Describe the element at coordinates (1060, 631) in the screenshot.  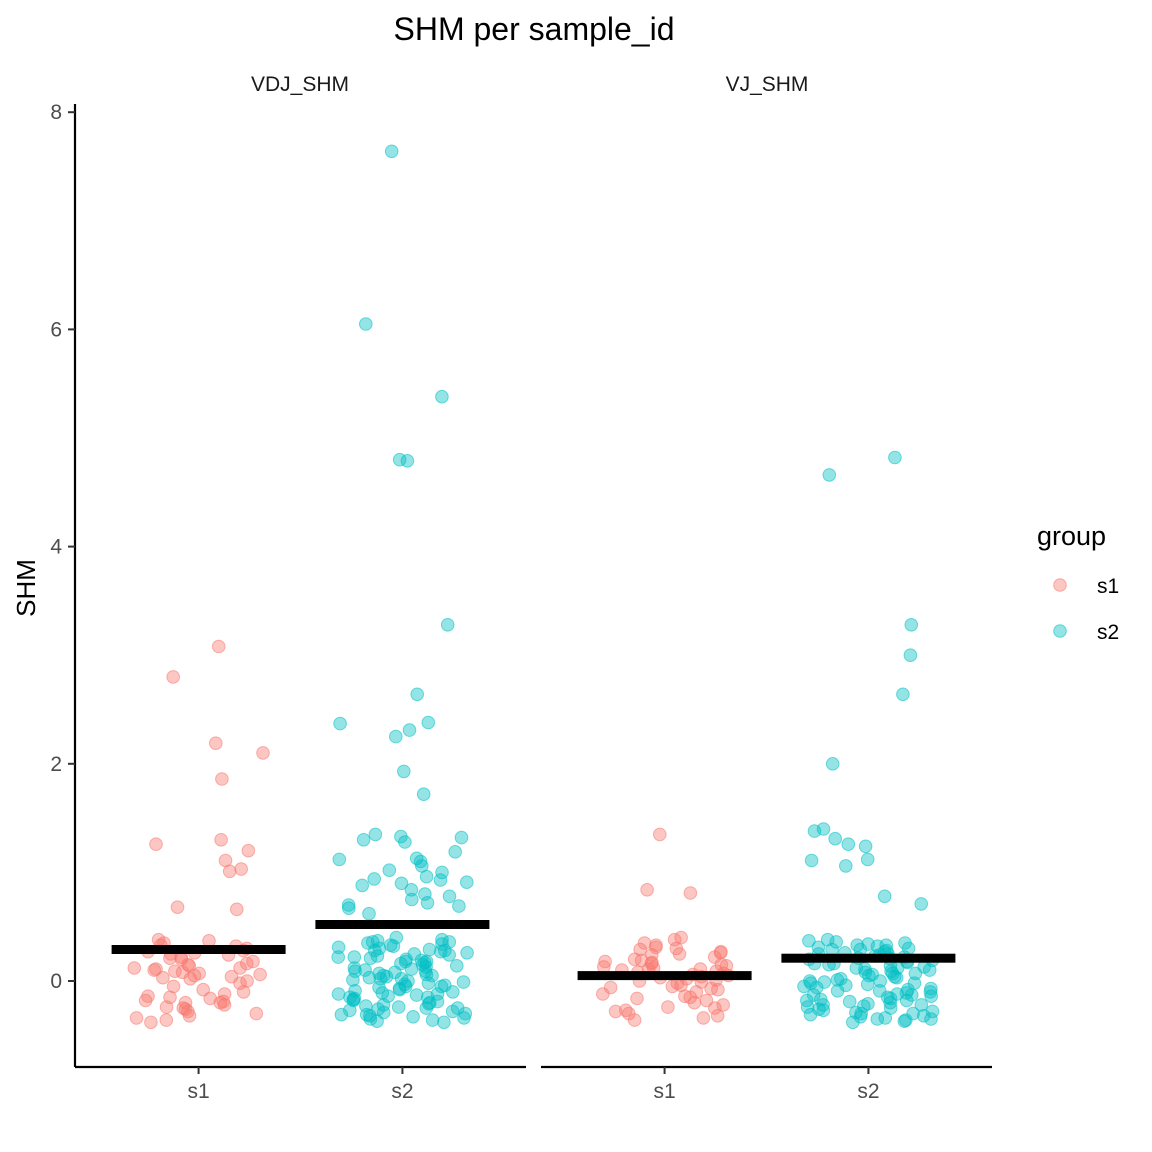
I see `legend-key-s2` at that location.